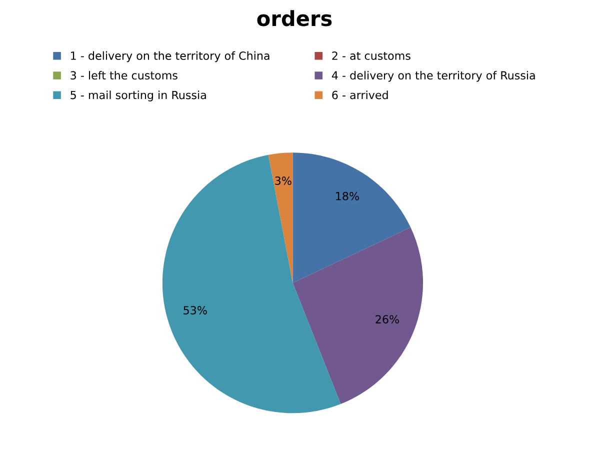 This screenshot has width=589, height=449. What do you see at coordinates (371, 56) in the screenshot?
I see `legend-label: 2 - at customs` at bounding box center [371, 56].